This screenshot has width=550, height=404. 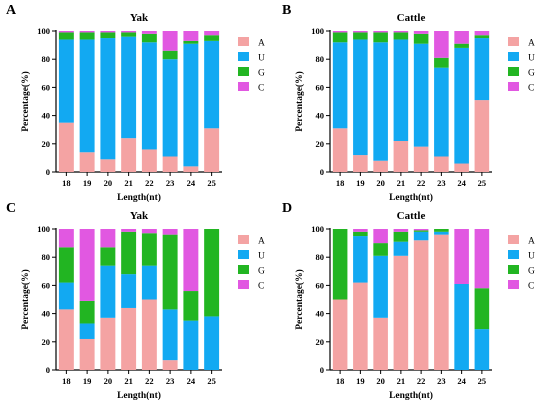 I want to click on legend-swatch-a, so click(x=513, y=239).